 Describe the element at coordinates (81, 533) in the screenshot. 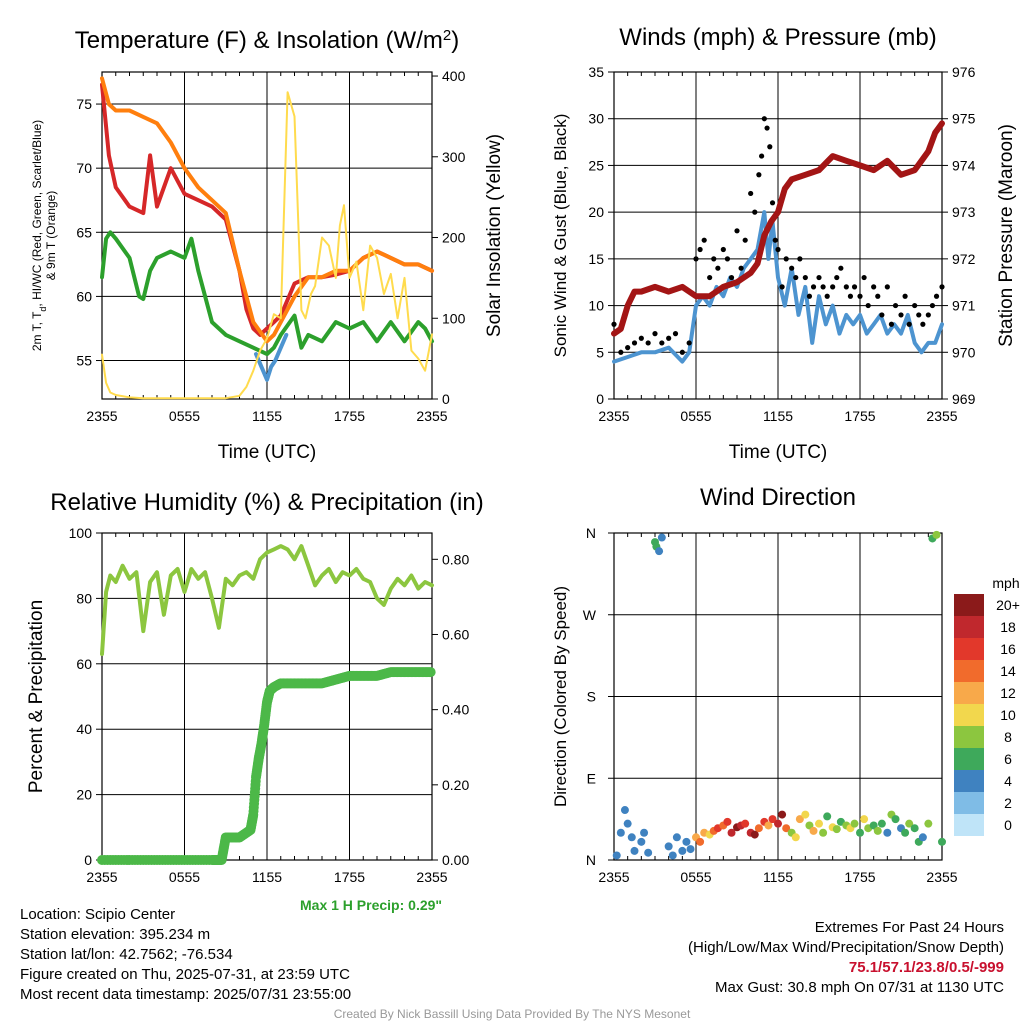

I see `y-tick-label: 100` at that location.